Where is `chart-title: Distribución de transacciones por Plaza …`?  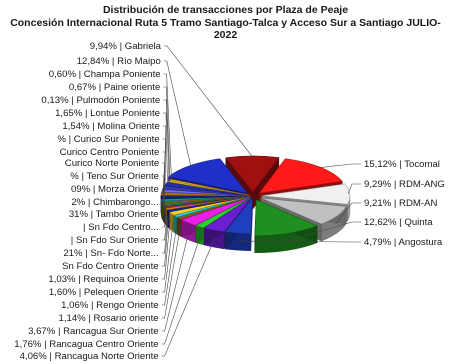 chart-title: Distribución de transacciones por Plaza … is located at coordinates (225, 10).